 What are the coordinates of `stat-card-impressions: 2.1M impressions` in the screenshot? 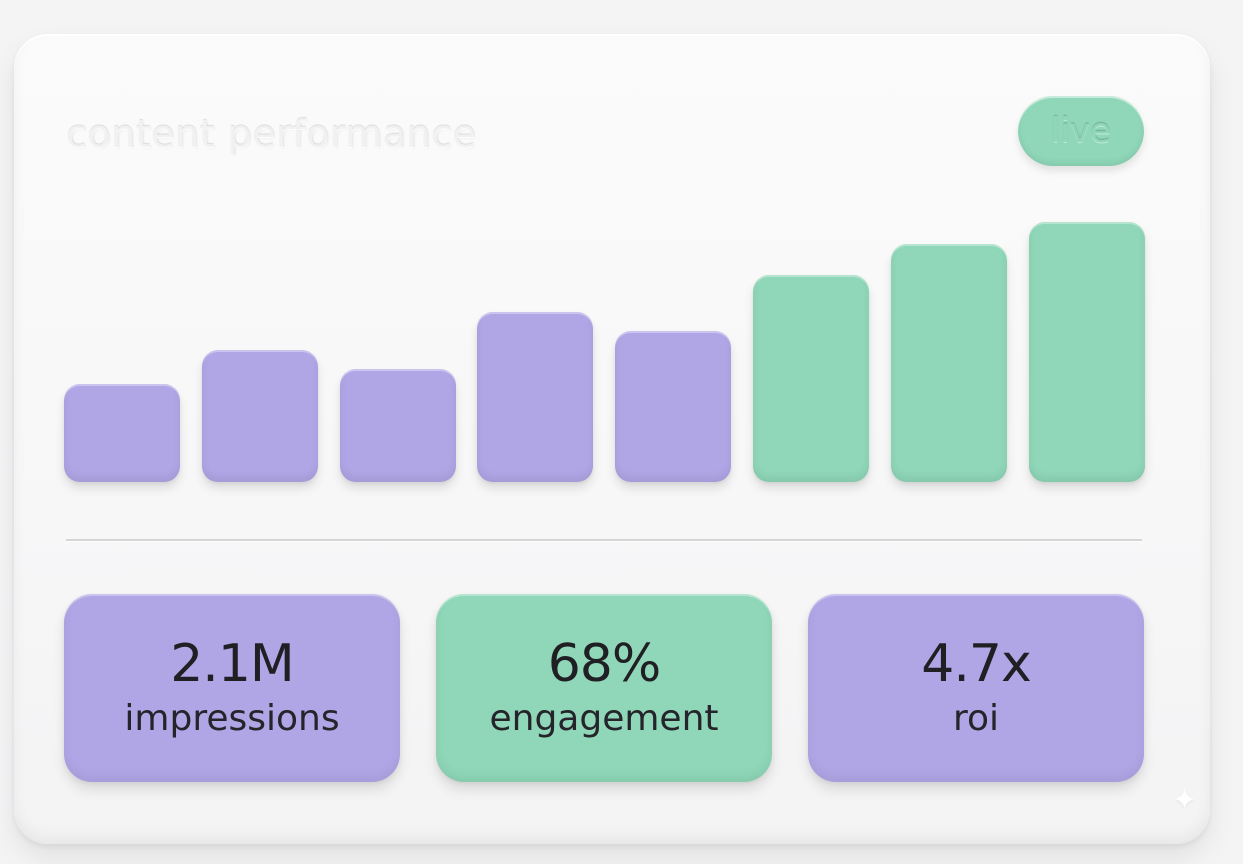 It's located at (232, 688).